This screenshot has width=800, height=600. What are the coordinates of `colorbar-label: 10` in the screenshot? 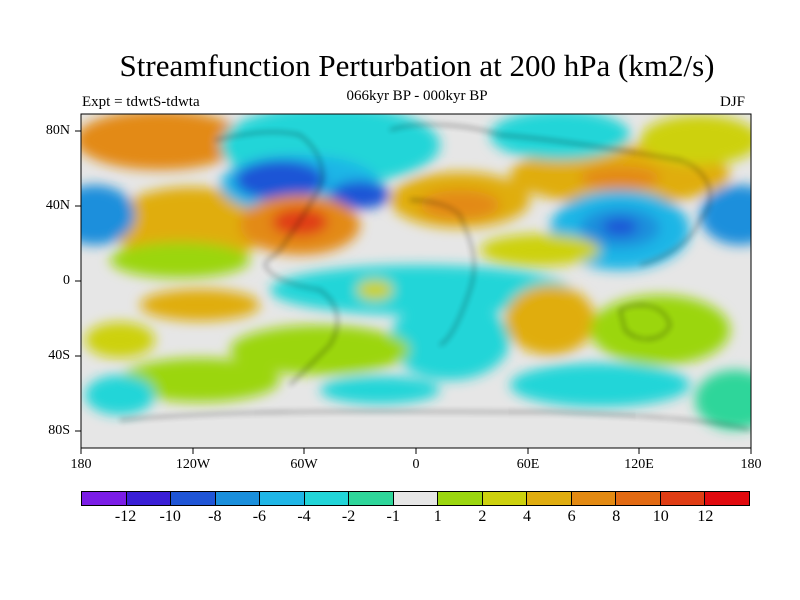 It's located at (660, 516).